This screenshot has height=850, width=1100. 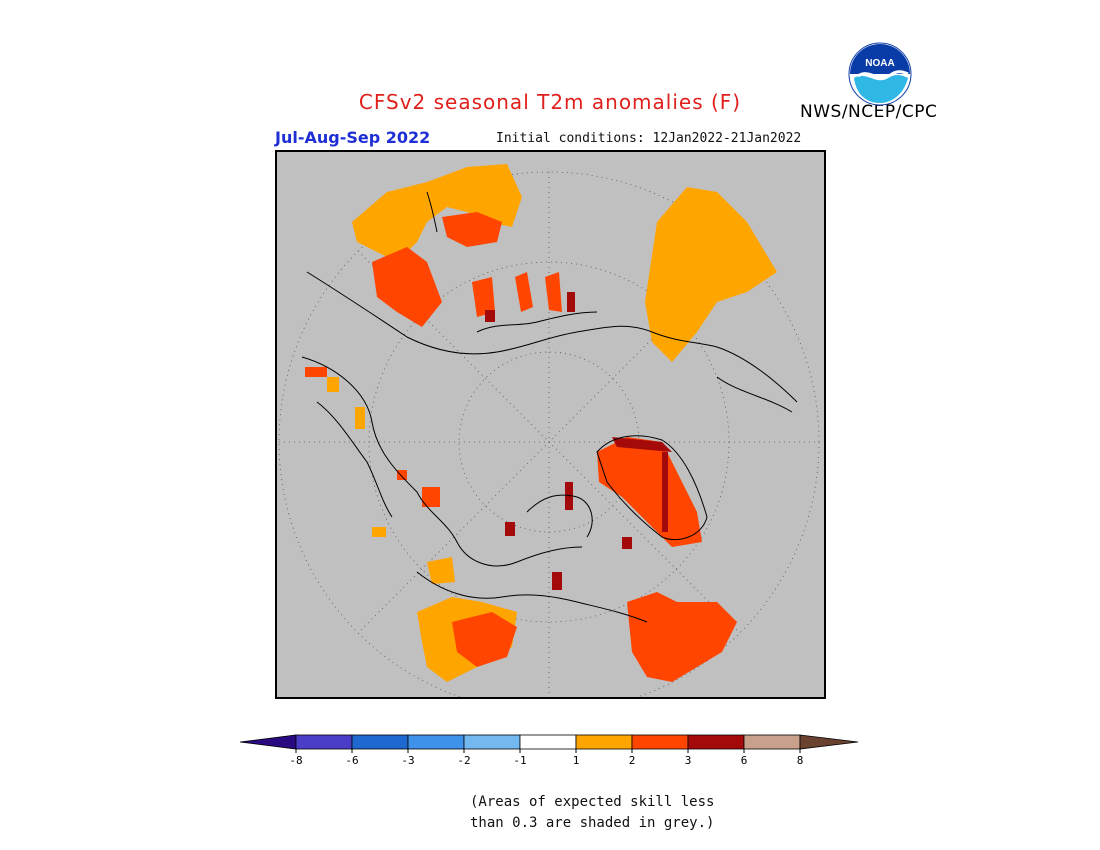 What do you see at coordinates (463, 760) in the screenshot?
I see `colorbar-tick-label: -2` at bounding box center [463, 760].